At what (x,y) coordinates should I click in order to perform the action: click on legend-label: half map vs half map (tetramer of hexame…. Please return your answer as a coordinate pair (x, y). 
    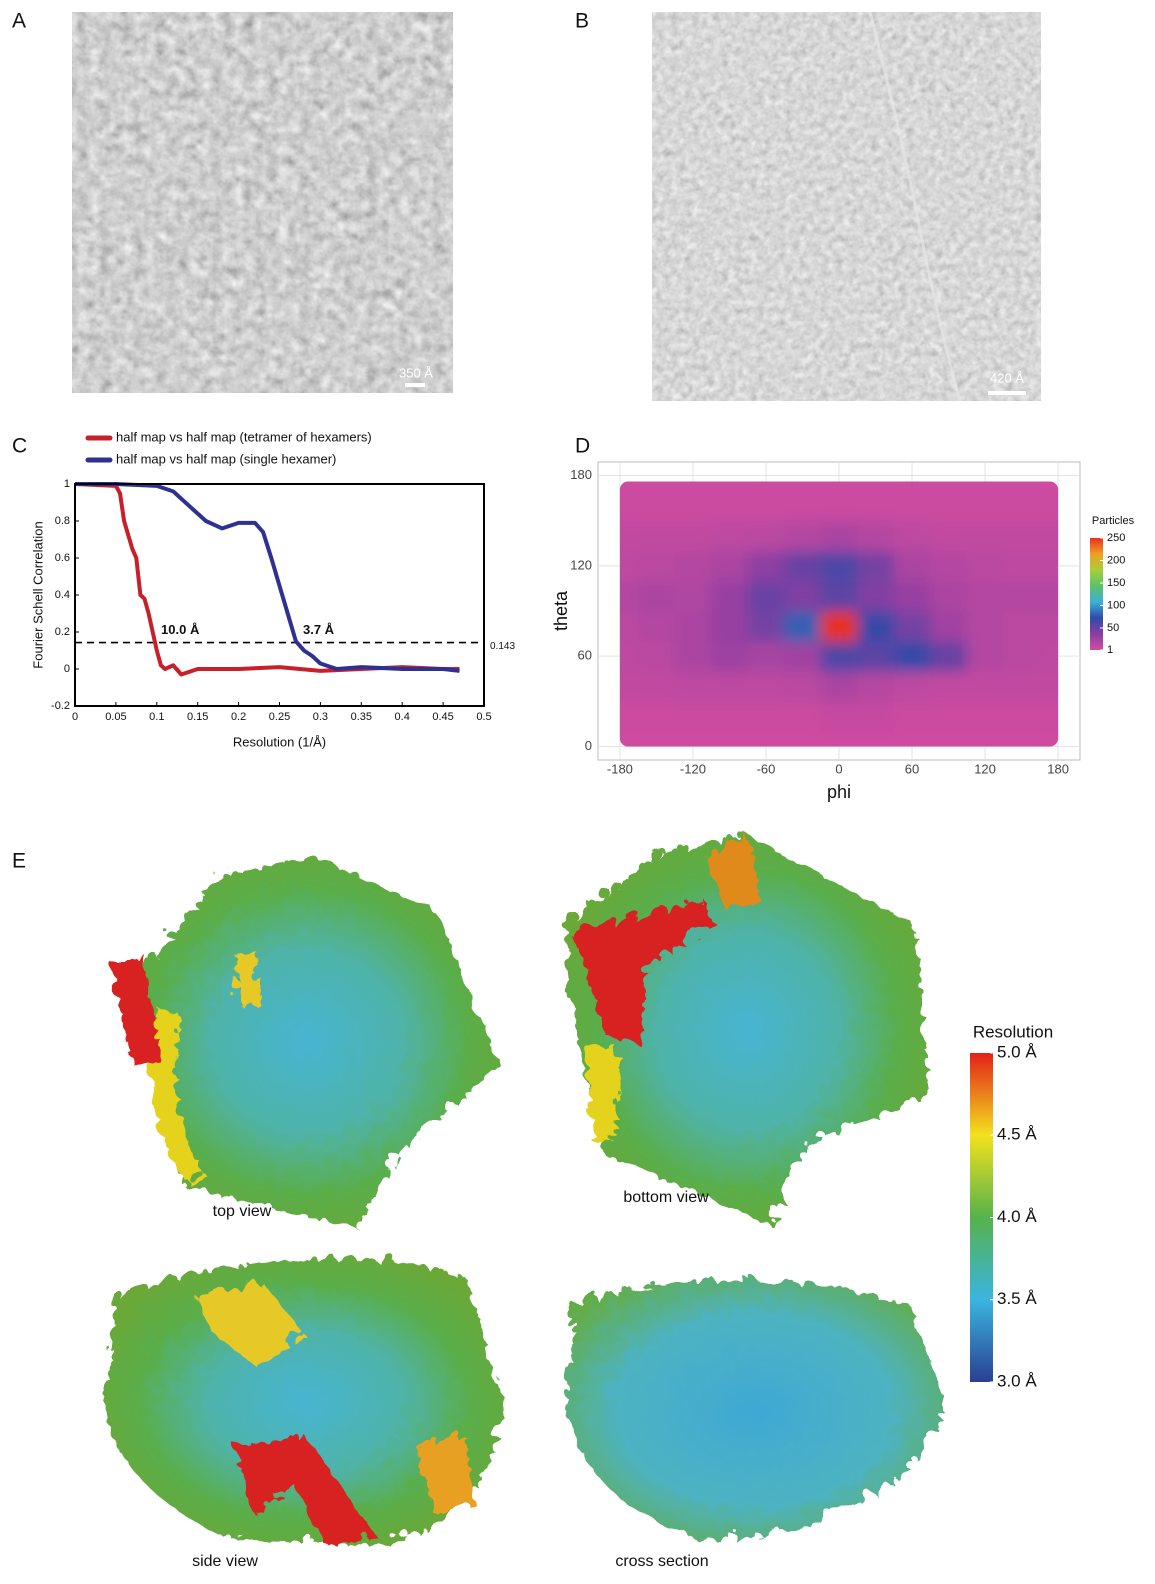
    Looking at the image, I should click on (244, 436).